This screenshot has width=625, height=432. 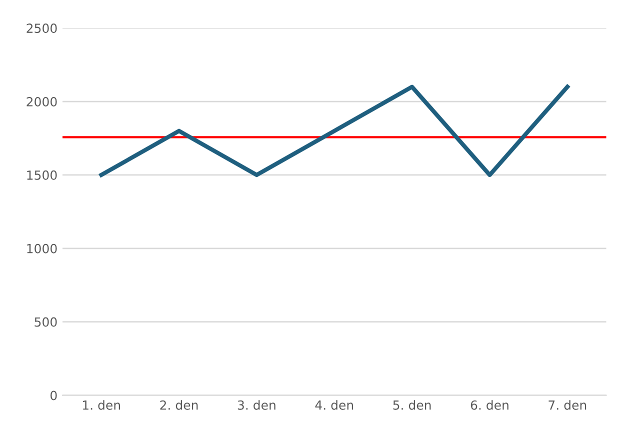 What do you see at coordinates (53, 395) in the screenshot?
I see `y-tick-label: 0` at bounding box center [53, 395].